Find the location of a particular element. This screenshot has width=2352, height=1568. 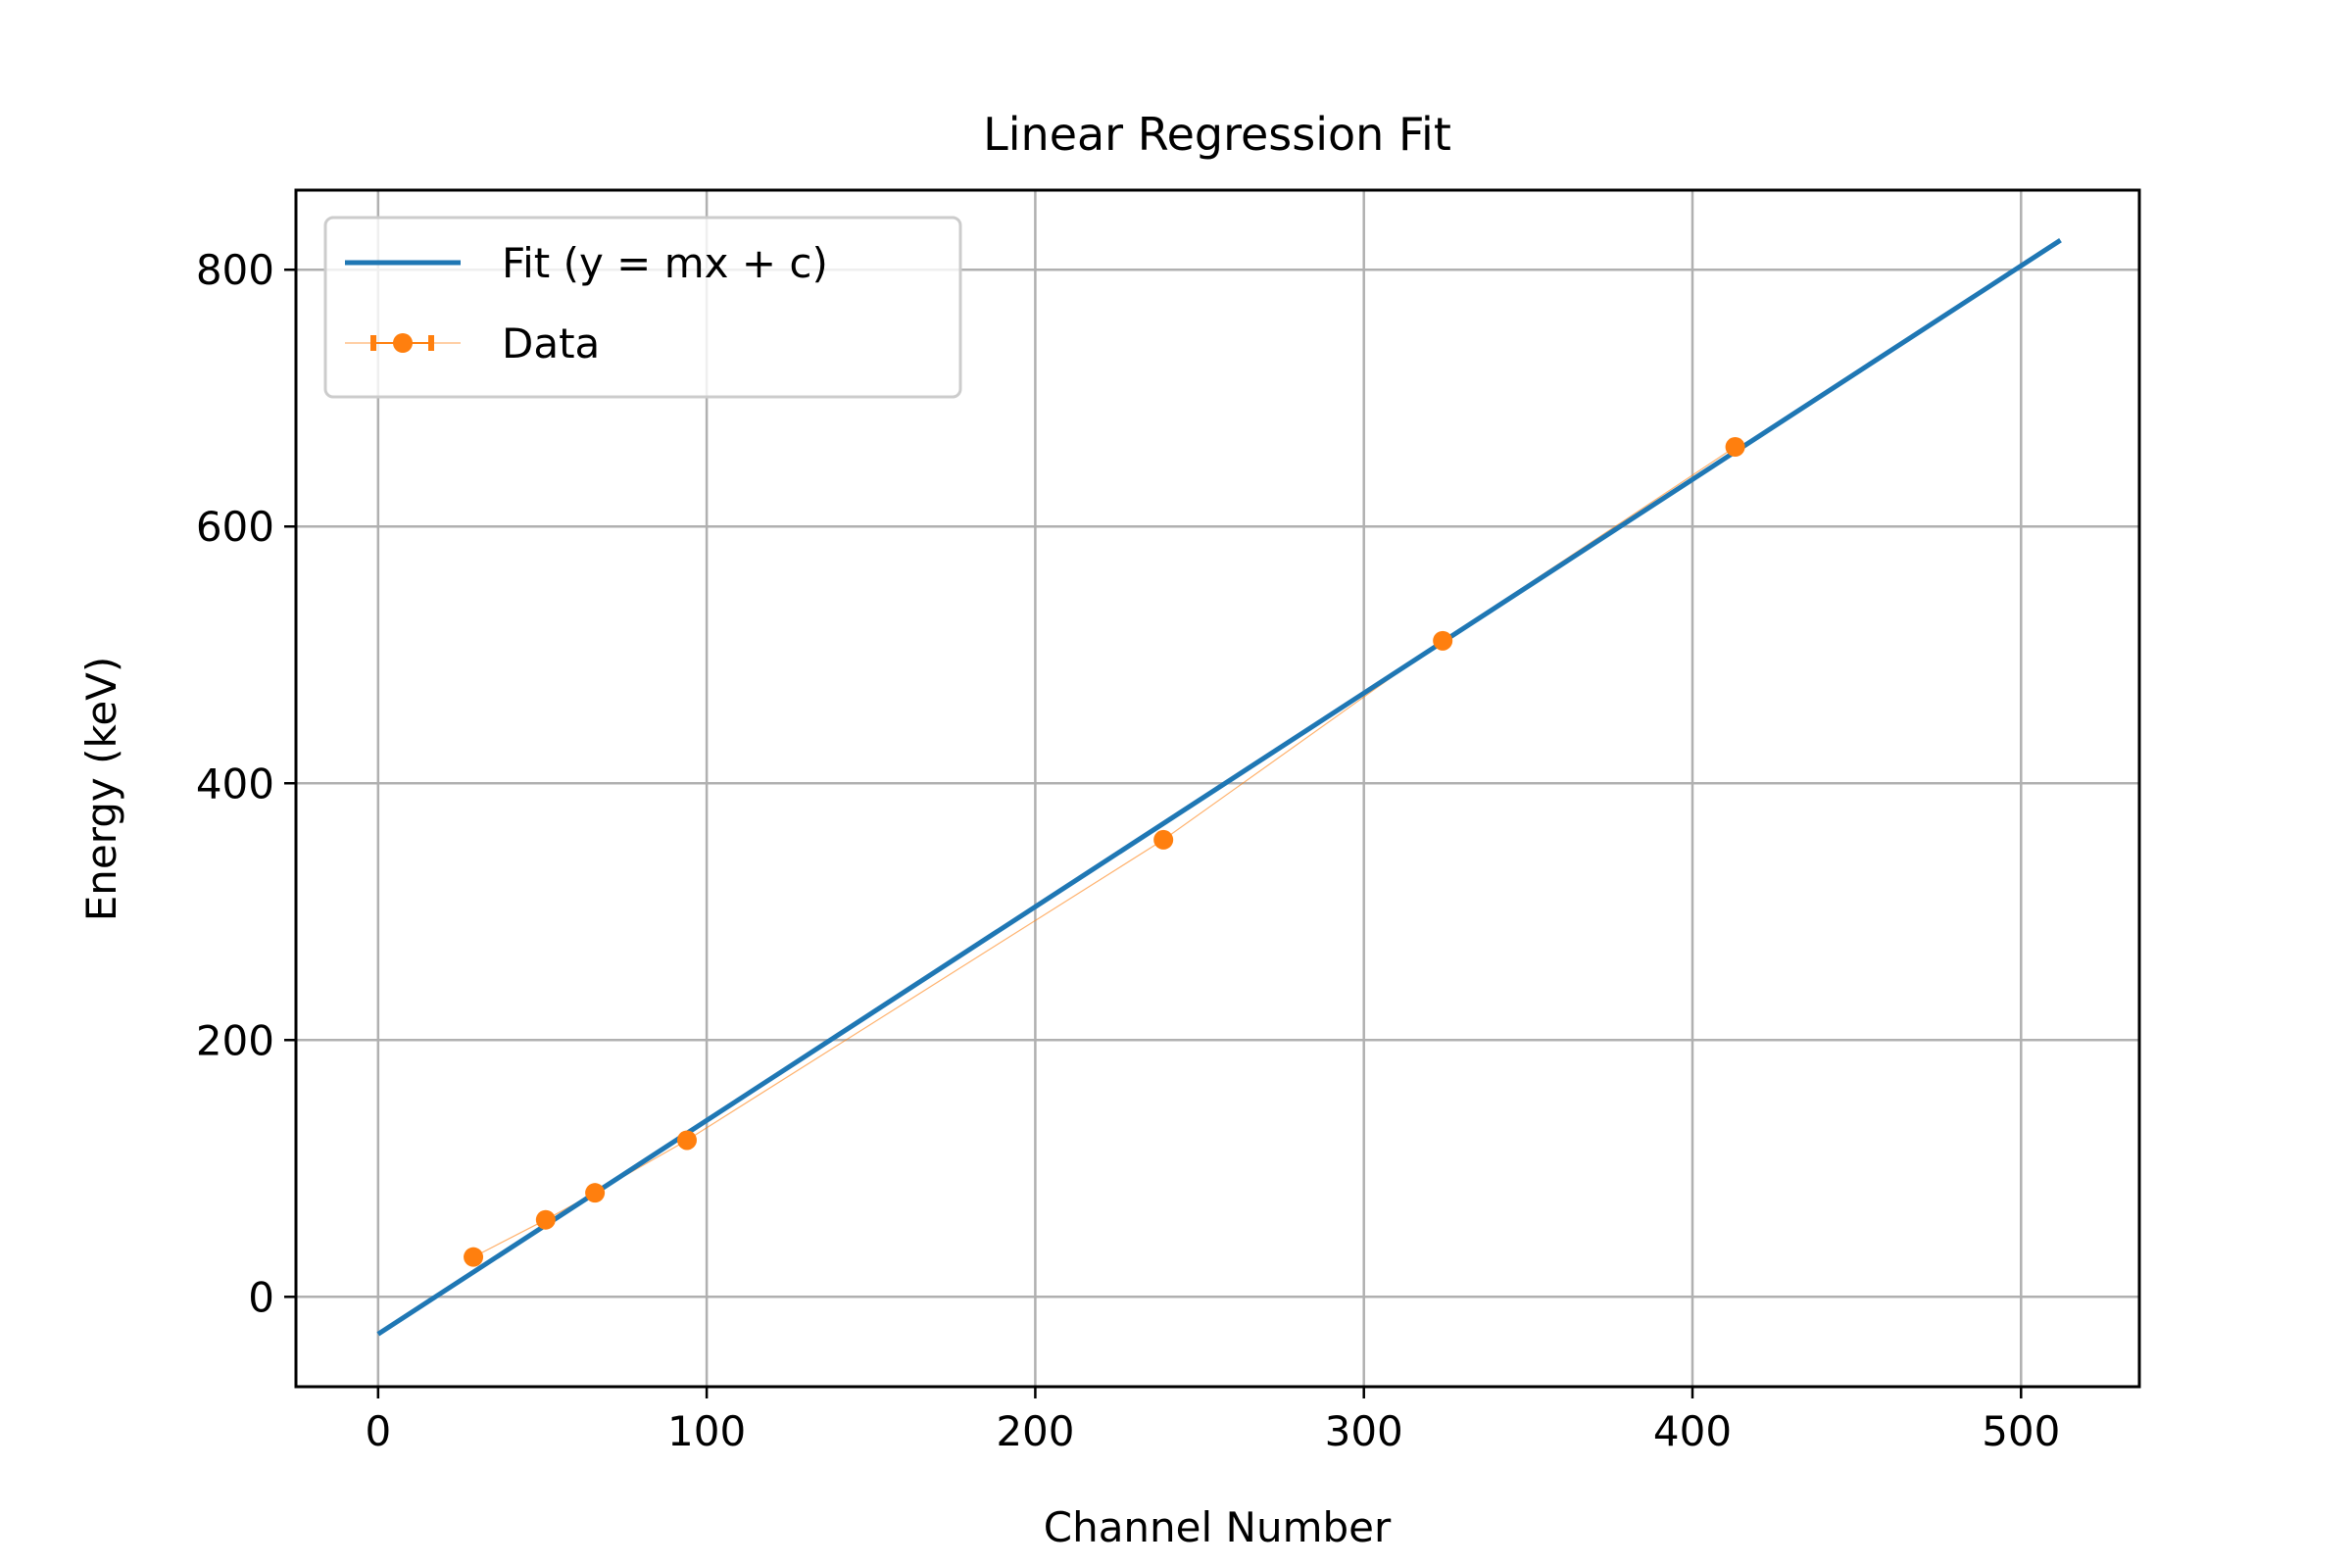

legend-box is located at coordinates (642, 307).